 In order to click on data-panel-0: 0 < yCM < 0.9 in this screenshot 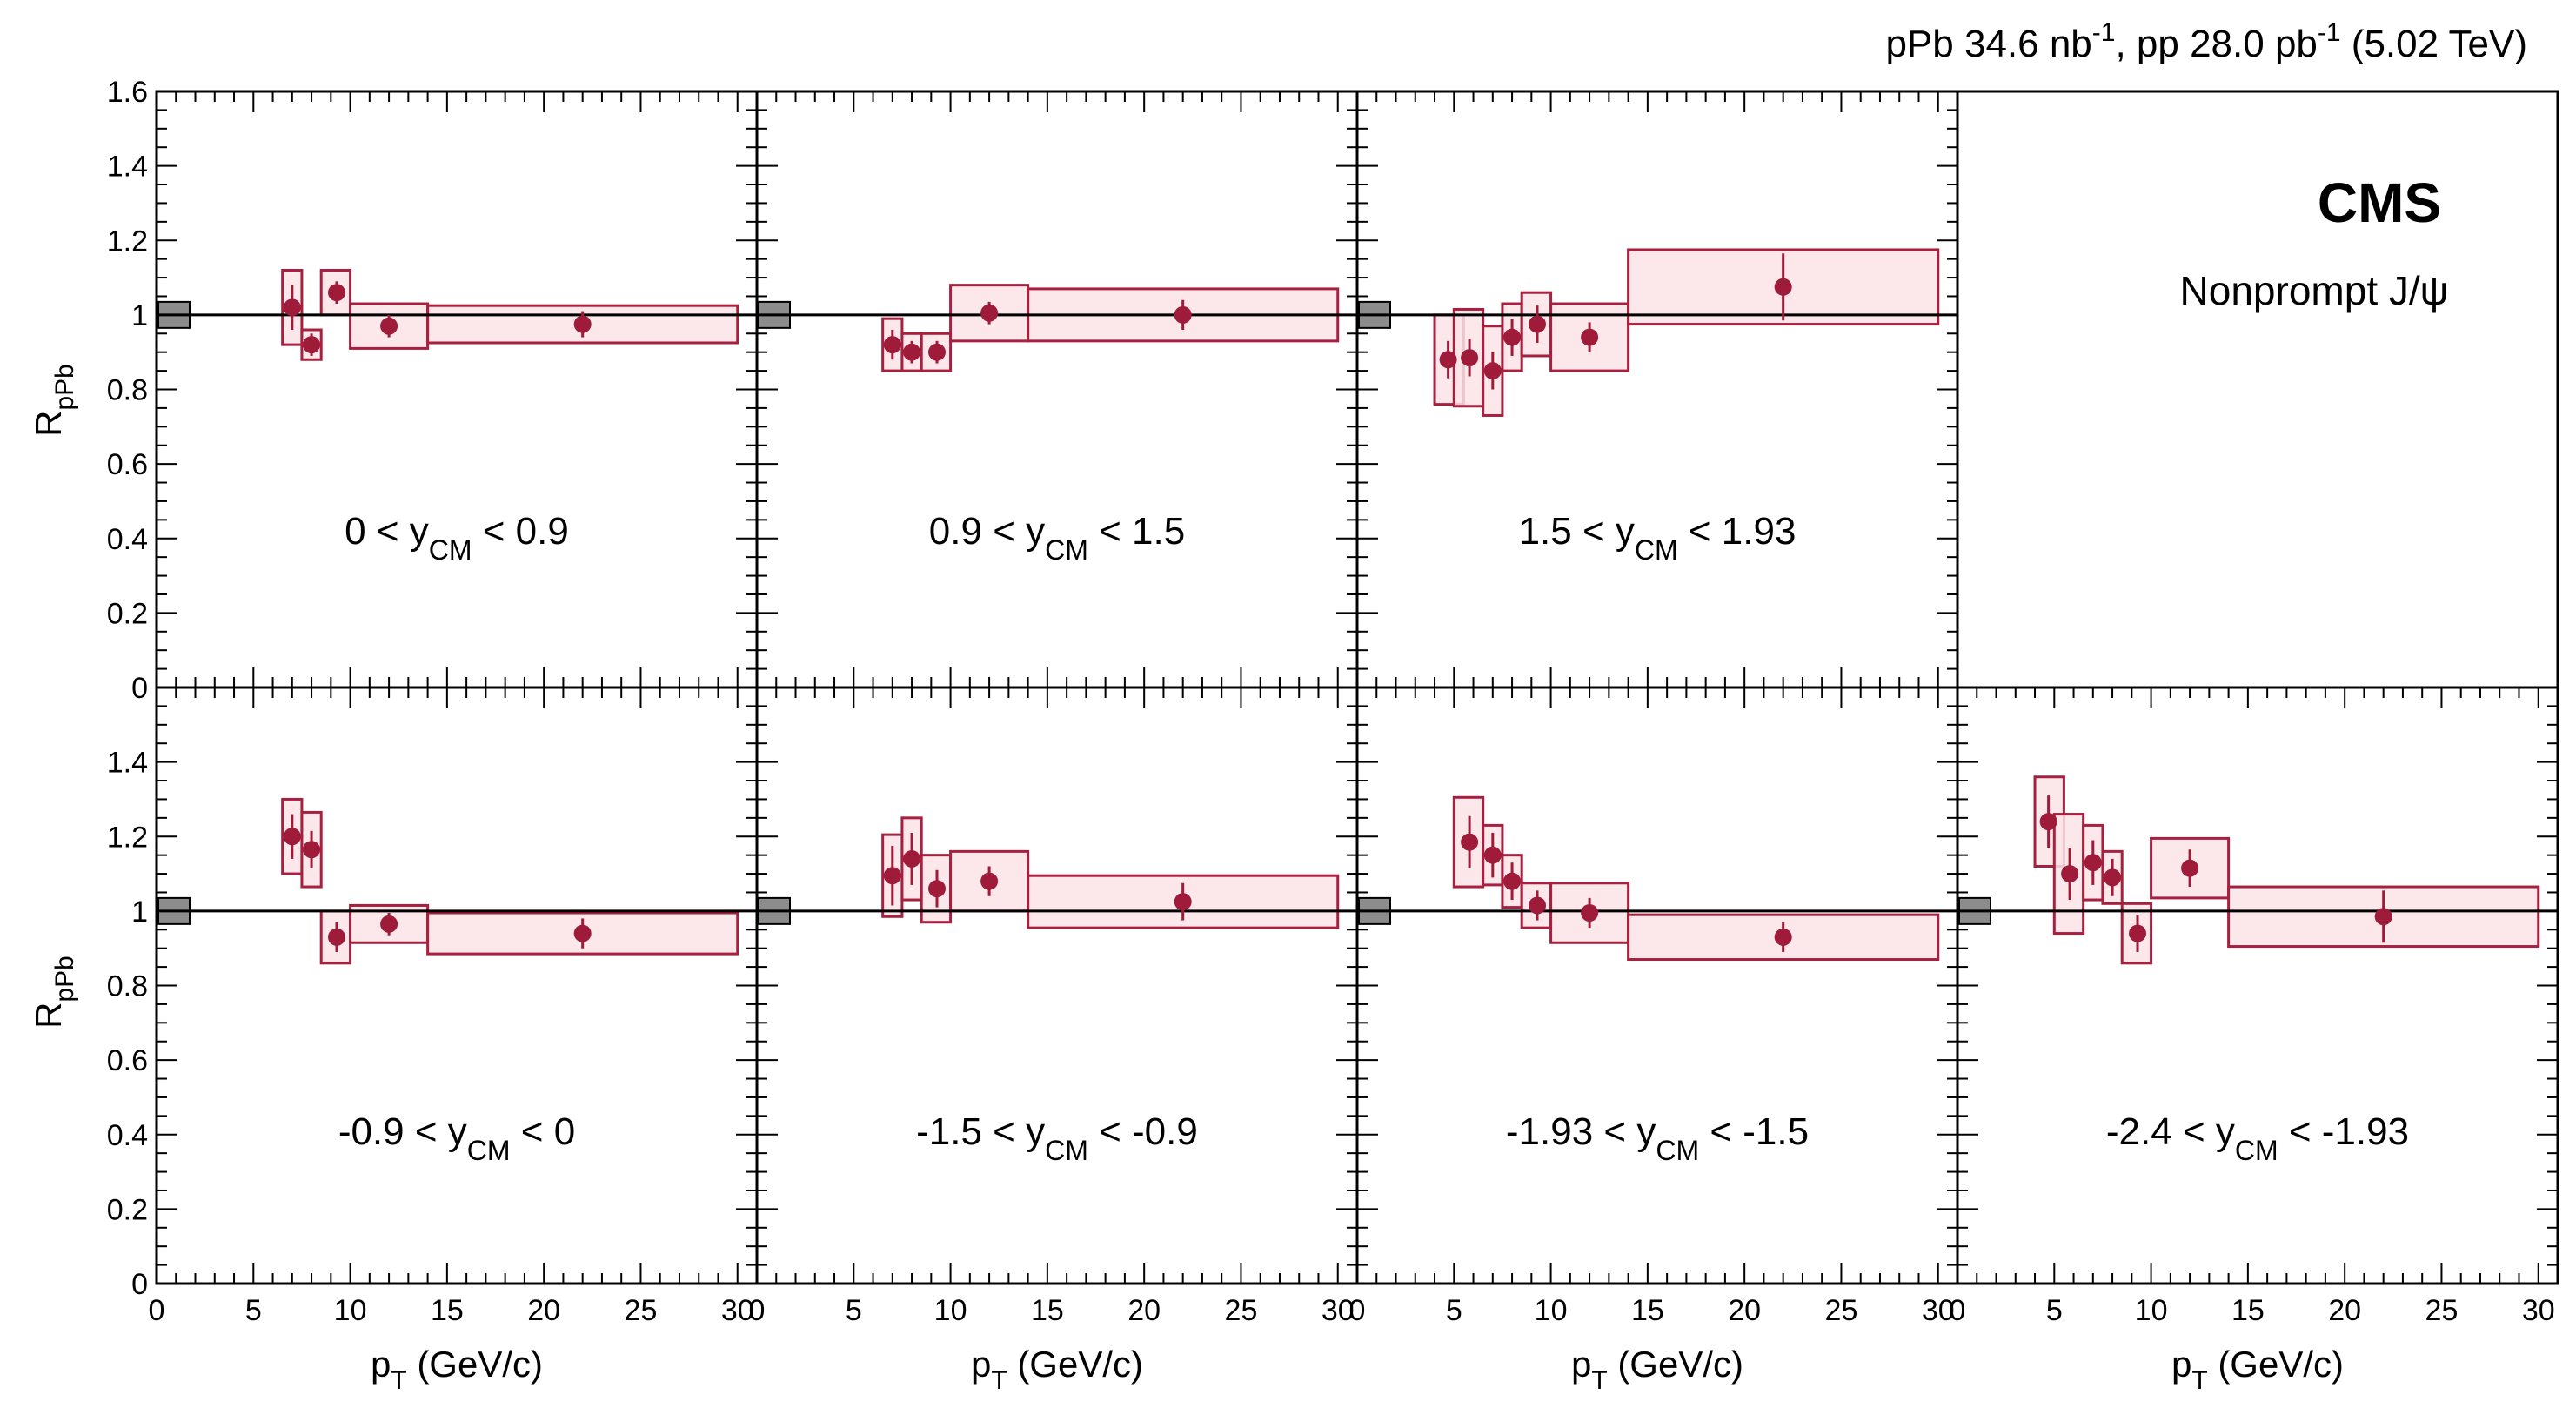, I will do `click(457, 389)`.